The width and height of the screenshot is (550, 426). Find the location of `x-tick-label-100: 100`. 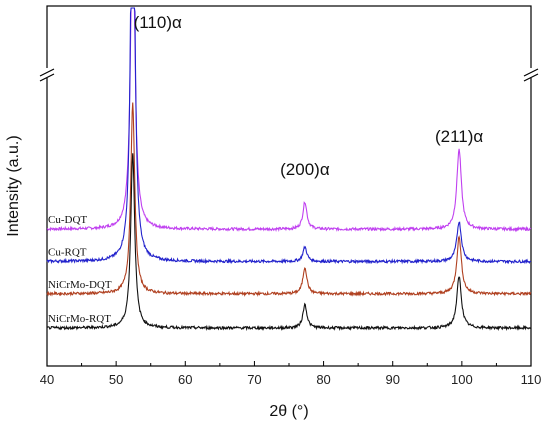

x-tick-label-100: 100 is located at coordinates (462, 379).